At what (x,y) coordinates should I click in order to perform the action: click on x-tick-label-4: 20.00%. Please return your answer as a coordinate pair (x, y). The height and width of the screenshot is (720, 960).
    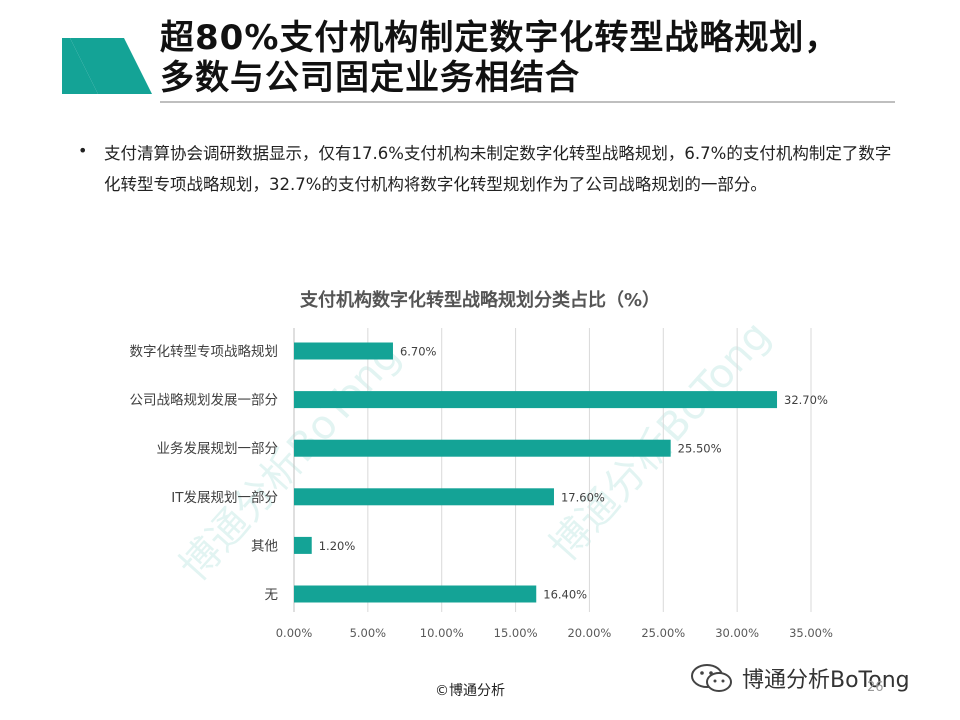
    Looking at the image, I should click on (589, 633).